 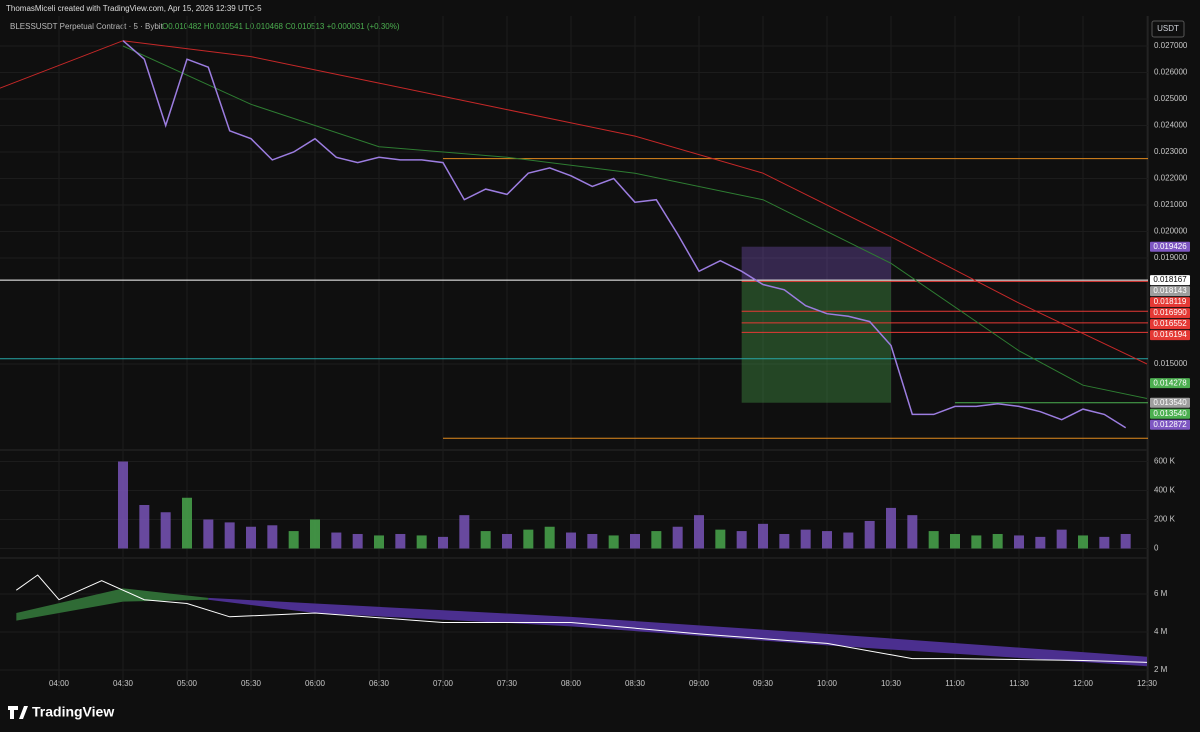 I want to click on x-tick-label: 12:00, so click(x=1083, y=683).